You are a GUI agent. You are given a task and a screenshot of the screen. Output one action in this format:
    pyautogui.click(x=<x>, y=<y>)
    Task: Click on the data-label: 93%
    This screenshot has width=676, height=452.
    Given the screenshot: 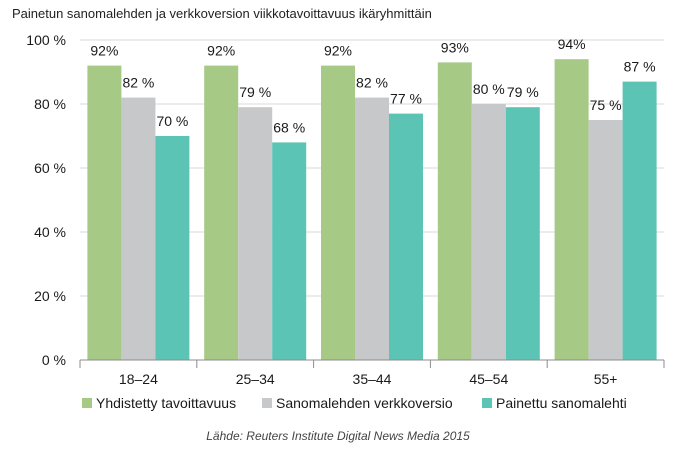 What is the action you would take?
    pyautogui.click(x=455, y=47)
    